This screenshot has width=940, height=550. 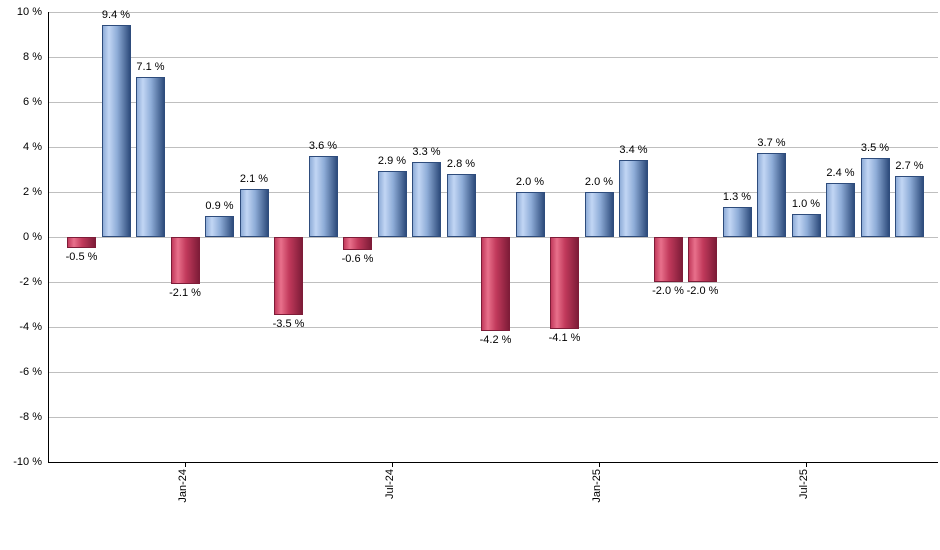 I want to click on y-axis-tick-label: 10 %, so click(x=29, y=11).